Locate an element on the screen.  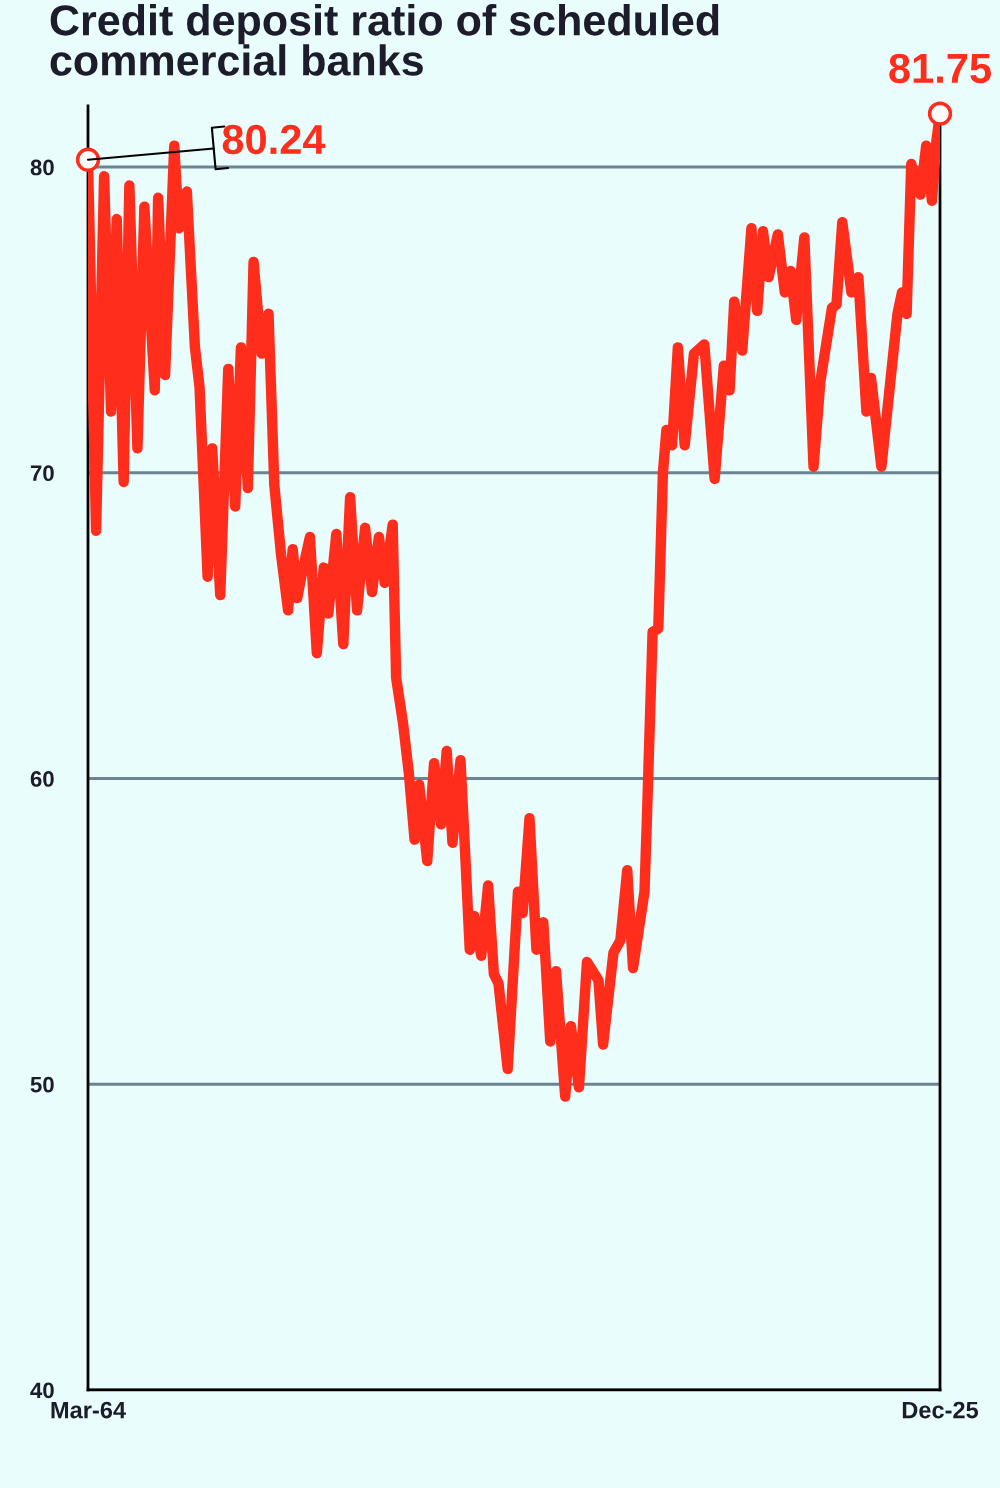
annotation: 80.24 is located at coordinates (274, 139).